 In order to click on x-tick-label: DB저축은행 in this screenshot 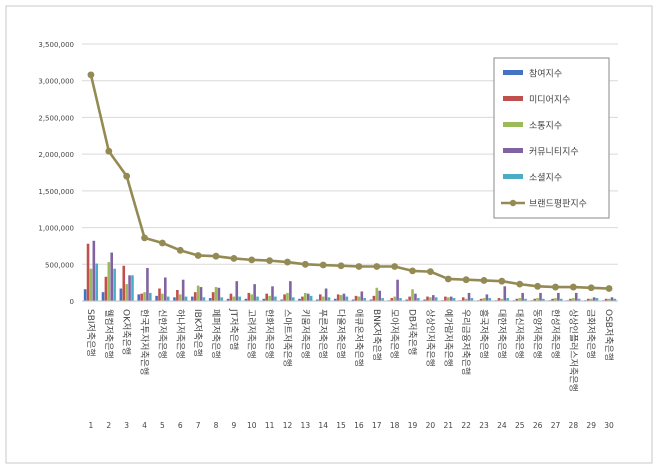, I will do `click(413, 332)`.